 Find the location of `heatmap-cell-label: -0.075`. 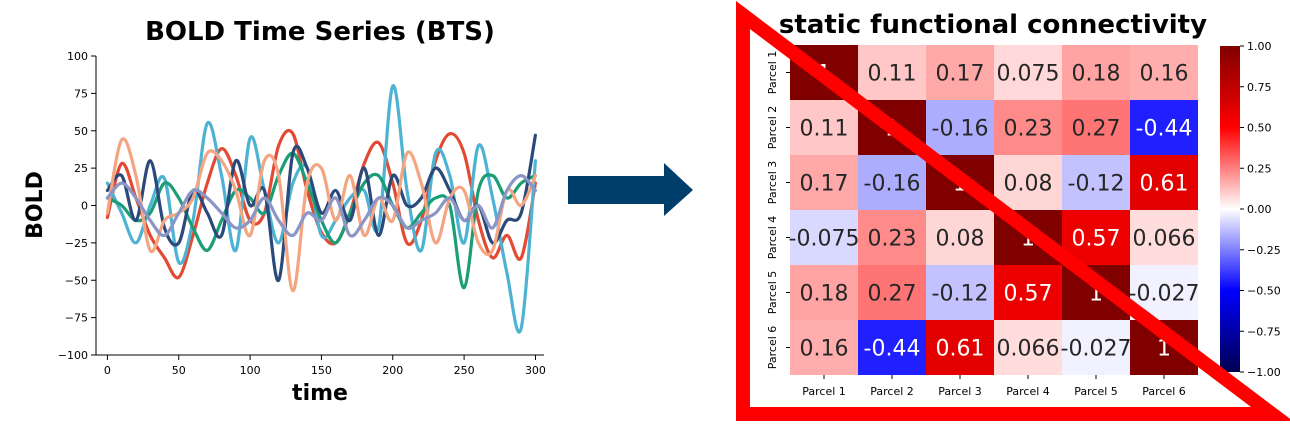

heatmap-cell-label: -0.075 is located at coordinates (824, 239).